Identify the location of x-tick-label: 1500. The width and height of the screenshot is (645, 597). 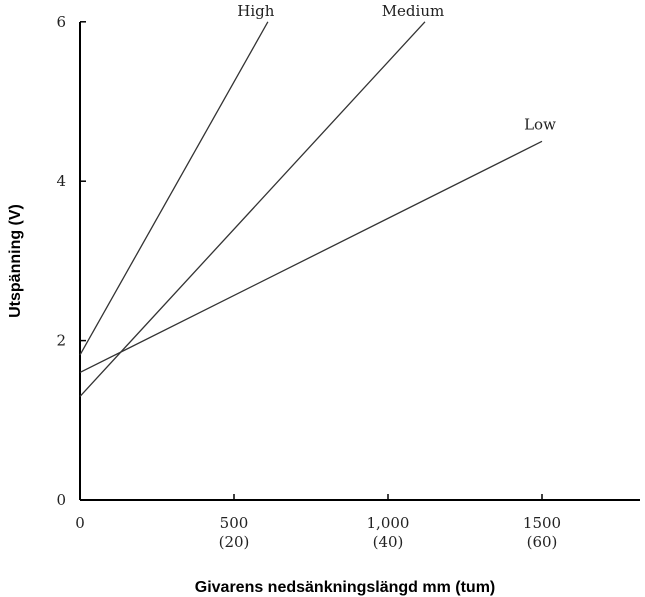
(542, 523).